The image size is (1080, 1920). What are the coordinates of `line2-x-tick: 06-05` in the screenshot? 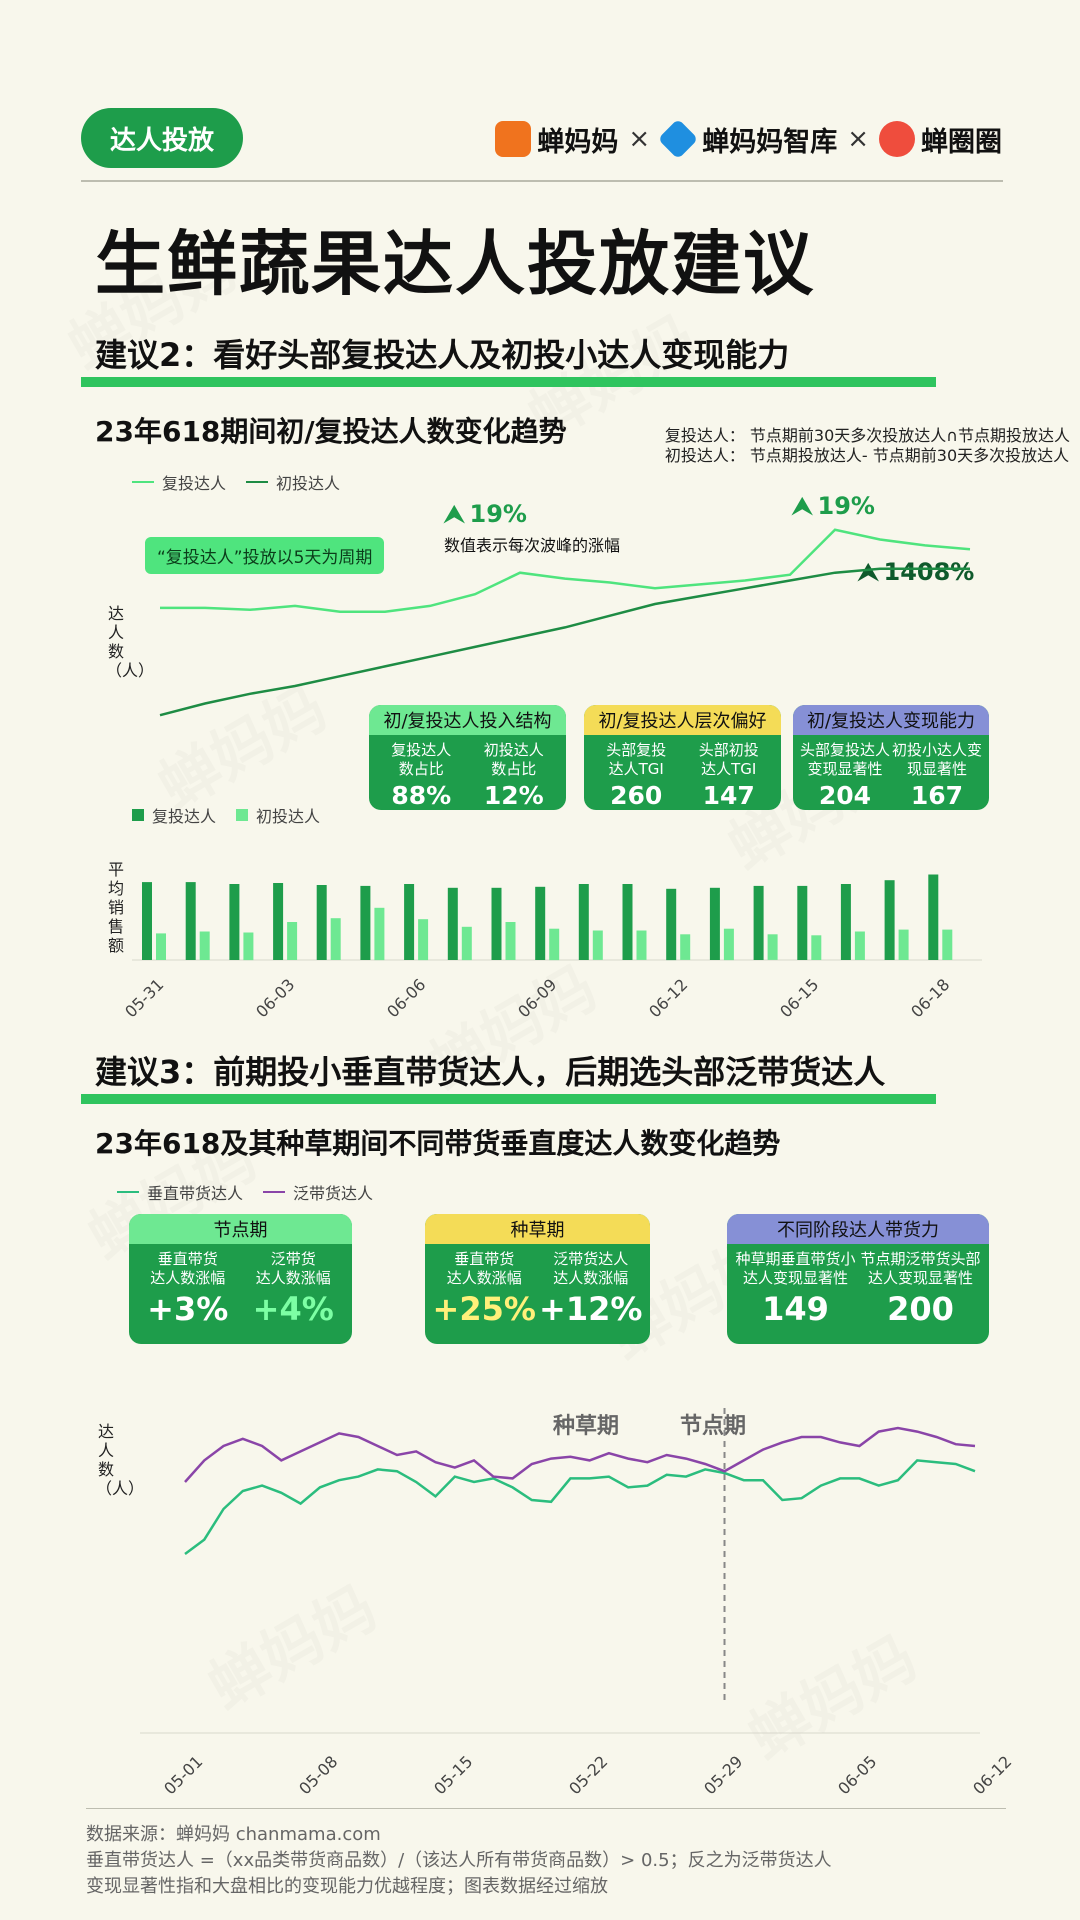 It's located at (857, 1775).